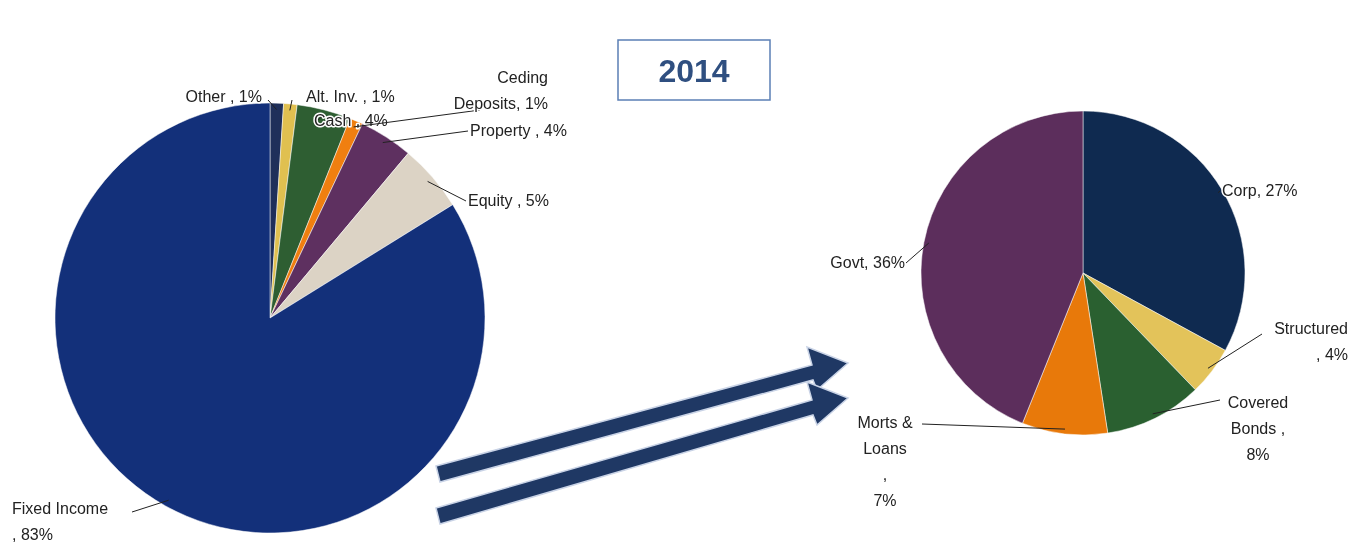 Image resolution: width=1354 pixels, height=550 pixels. Describe the element at coordinates (885, 435) in the screenshot. I see `slice-label: Morts & Loans` at that location.